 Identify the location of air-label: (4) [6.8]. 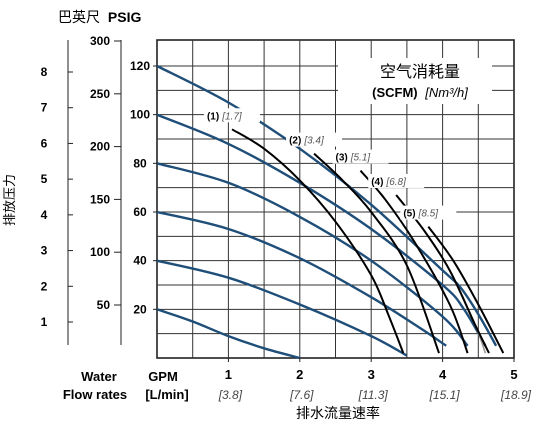
(388, 182).